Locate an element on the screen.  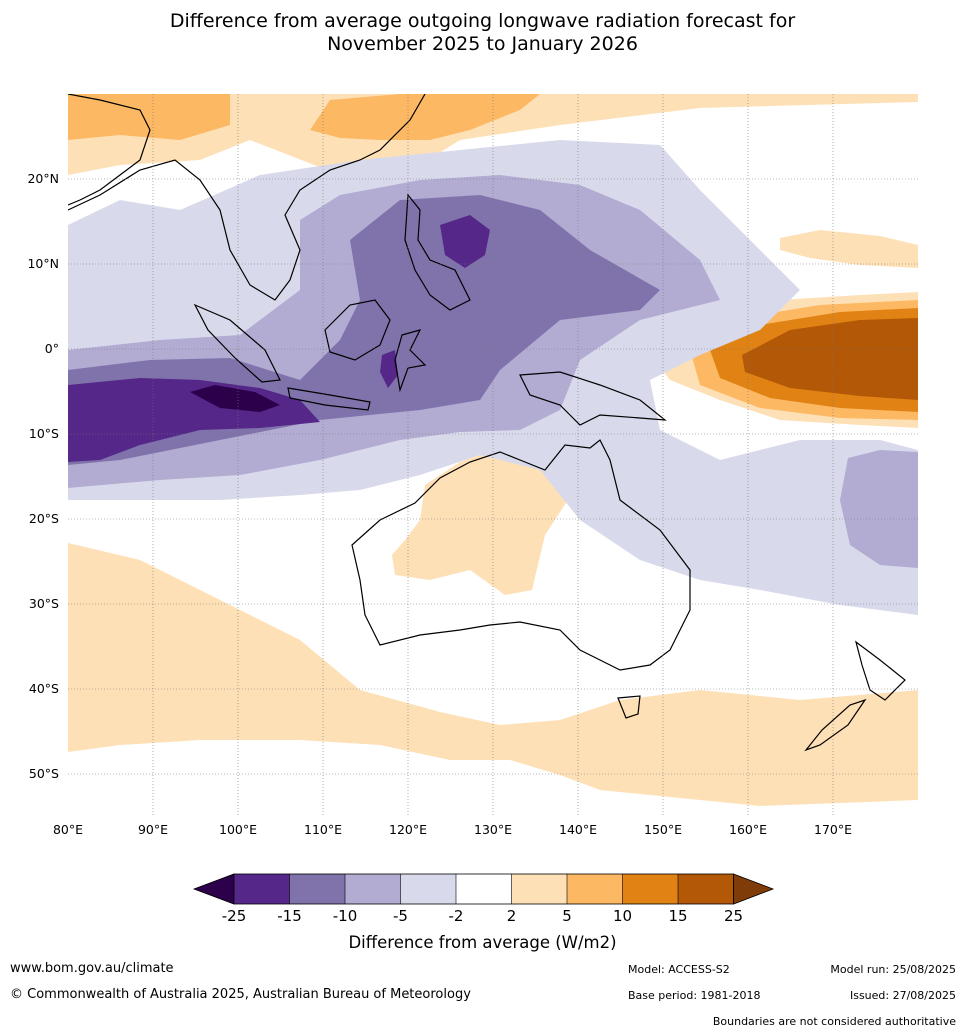
model-text: Model: ACCESS-S2 is located at coordinates (679, 969).